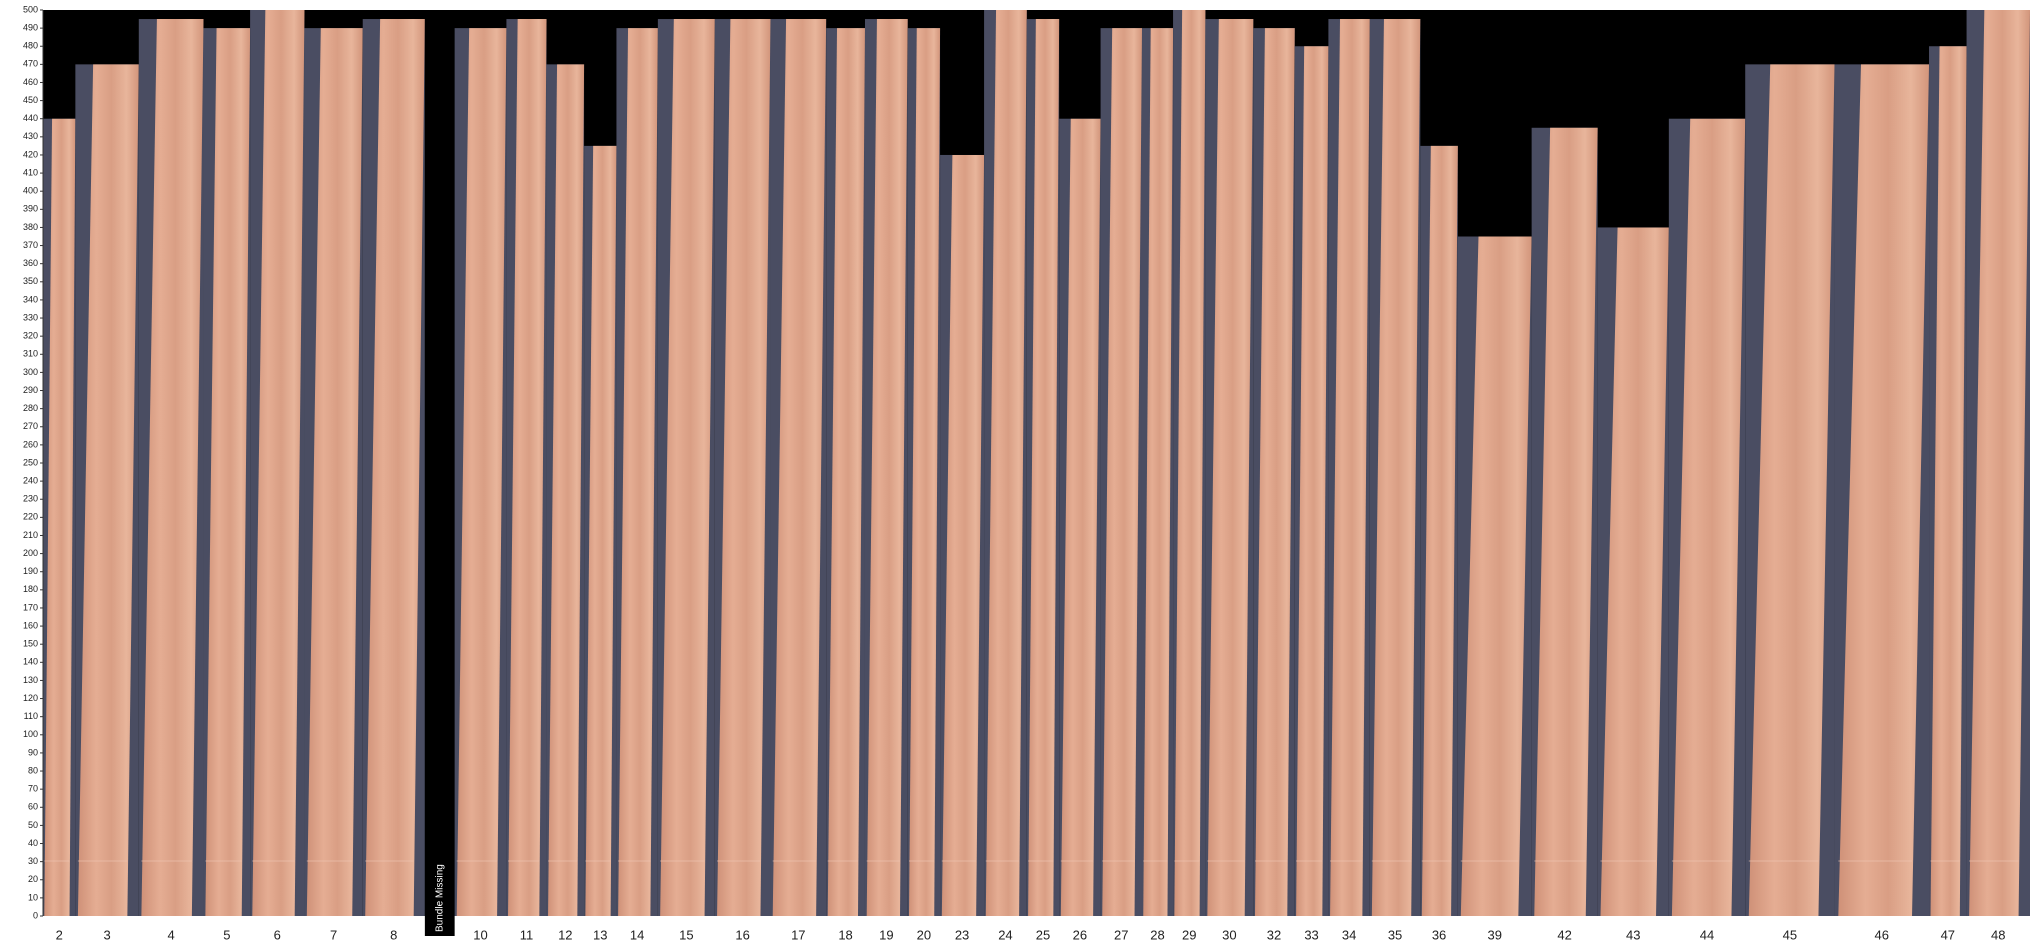 This screenshot has height=950, width=2030. Describe the element at coordinates (30, 444) in the screenshot. I see `y-tick-label: 260` at that location.